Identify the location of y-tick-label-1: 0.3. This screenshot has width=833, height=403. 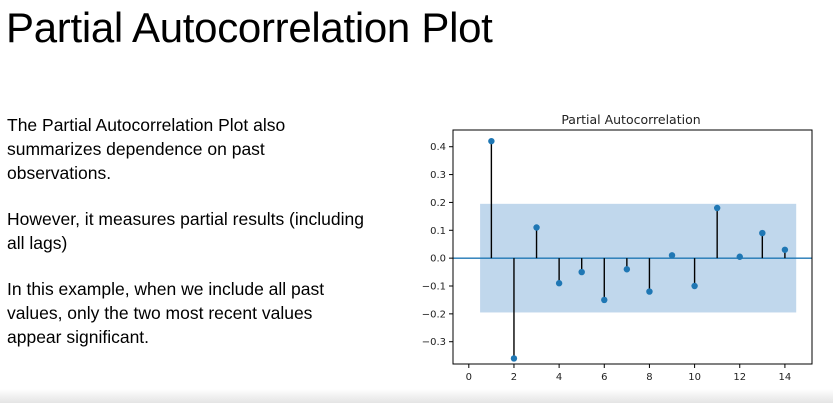
(438, 175).